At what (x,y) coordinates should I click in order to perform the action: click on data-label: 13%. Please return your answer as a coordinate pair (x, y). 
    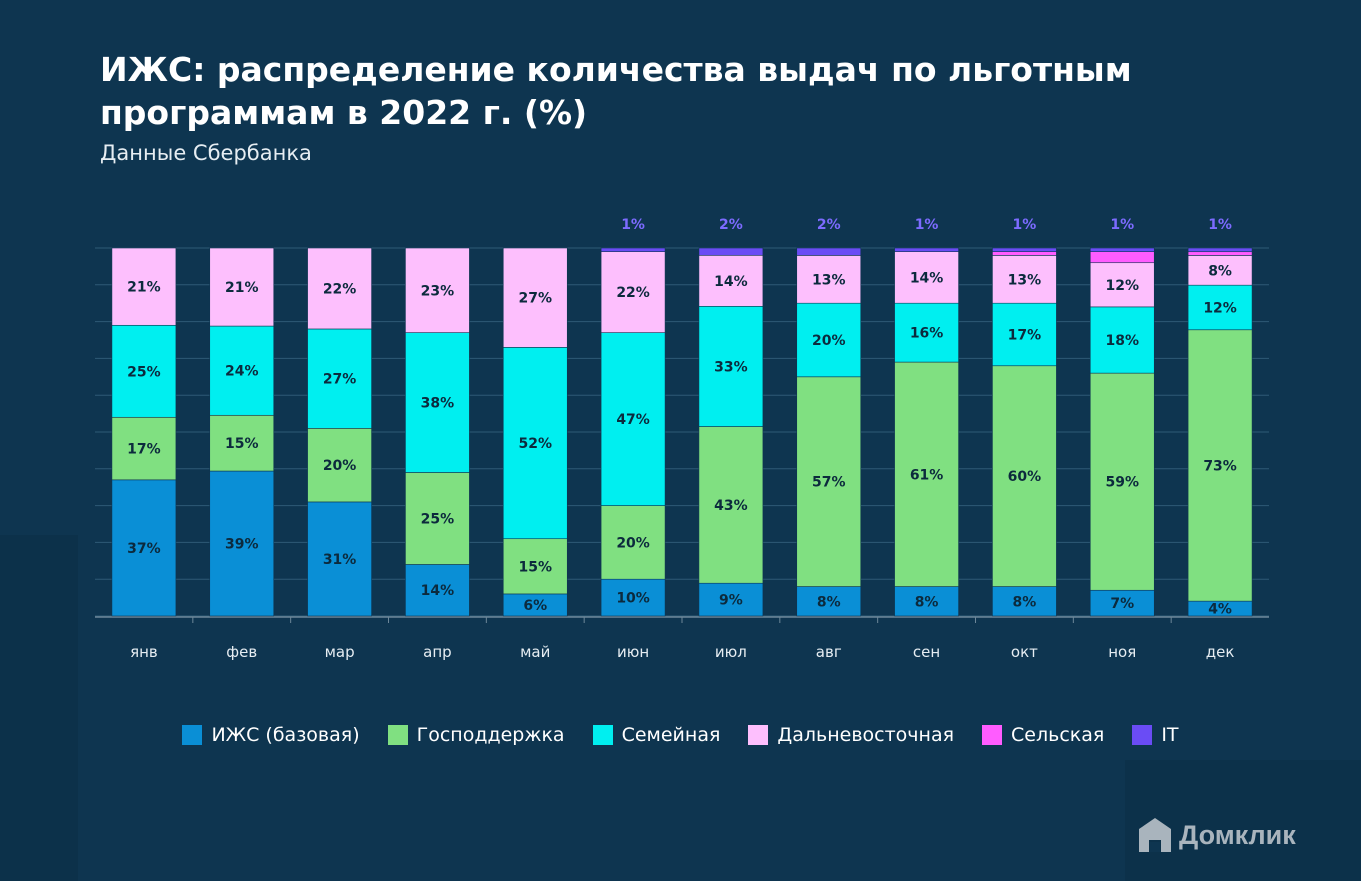
    Looking at the image, I should click on (1025, 280).